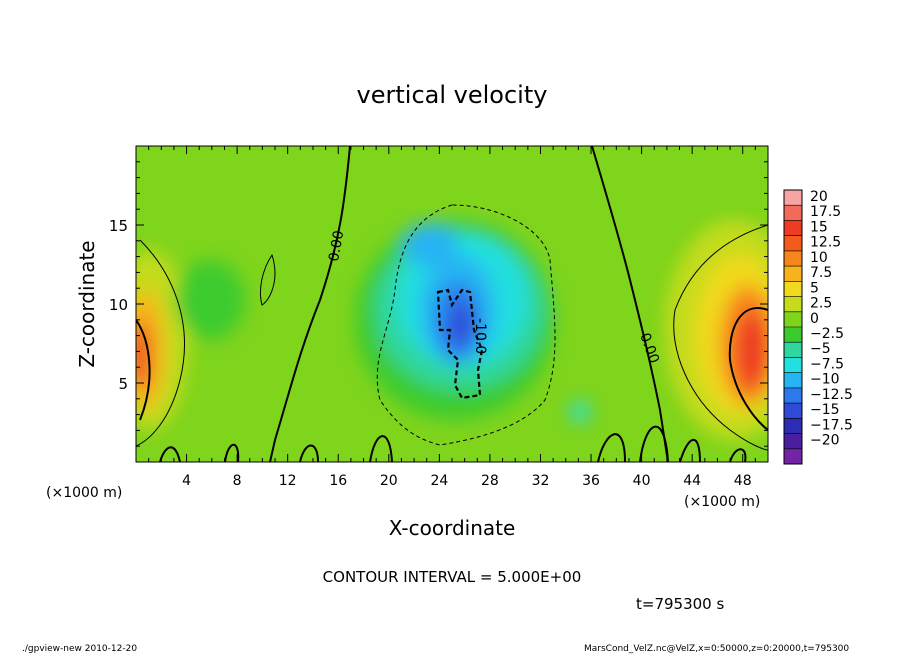  What do you see at coordinates (821, 304) in the screenshot?
I see `colorbar-label: 2.5` at bounding box center [821, 304].